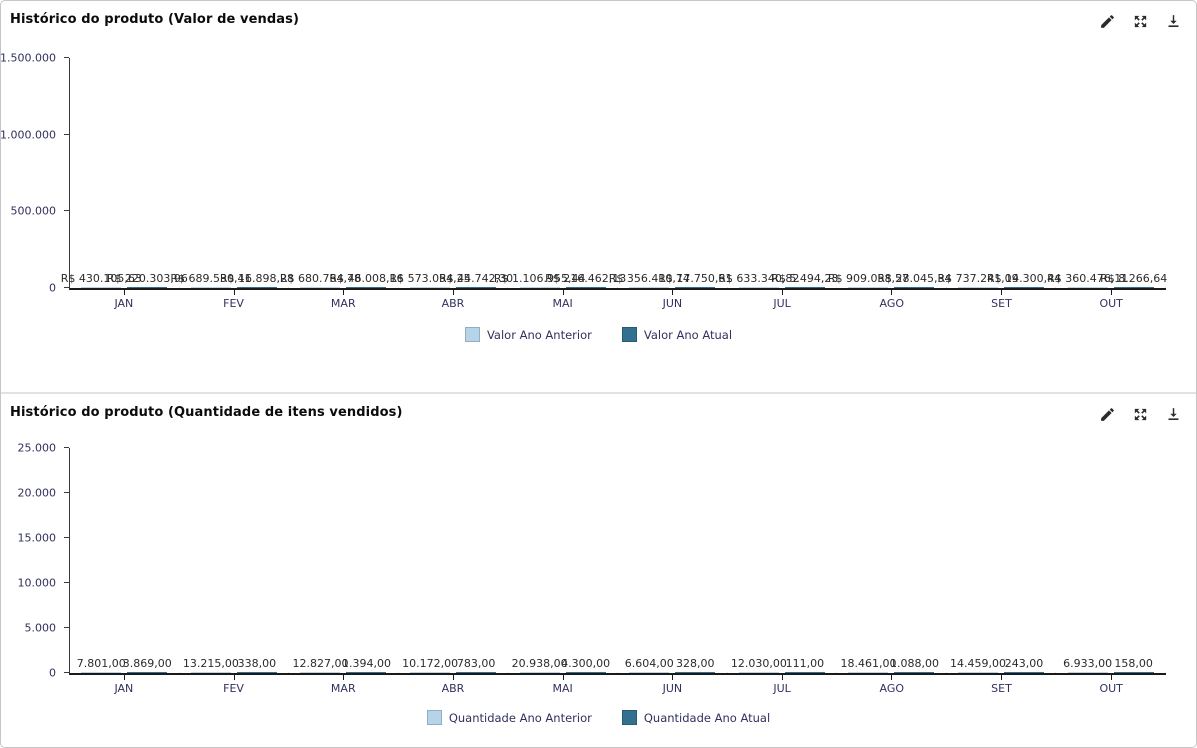  I want to click on bar-valor-ano-atual-mar: R$ 46.008,16, so click(366, 280).